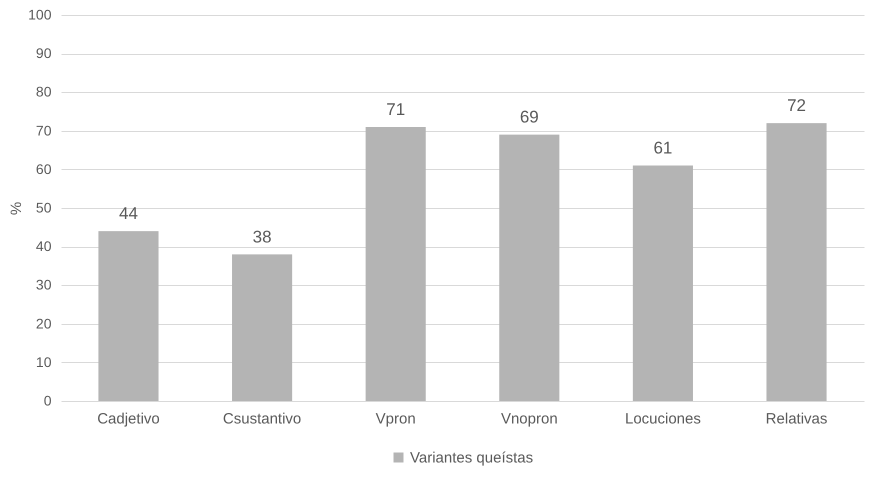 This screenshot has height=490, width=877. Describe the element at coordinates (44, 168) in the screenshot. I see `y-tick-label: 60` at that location.